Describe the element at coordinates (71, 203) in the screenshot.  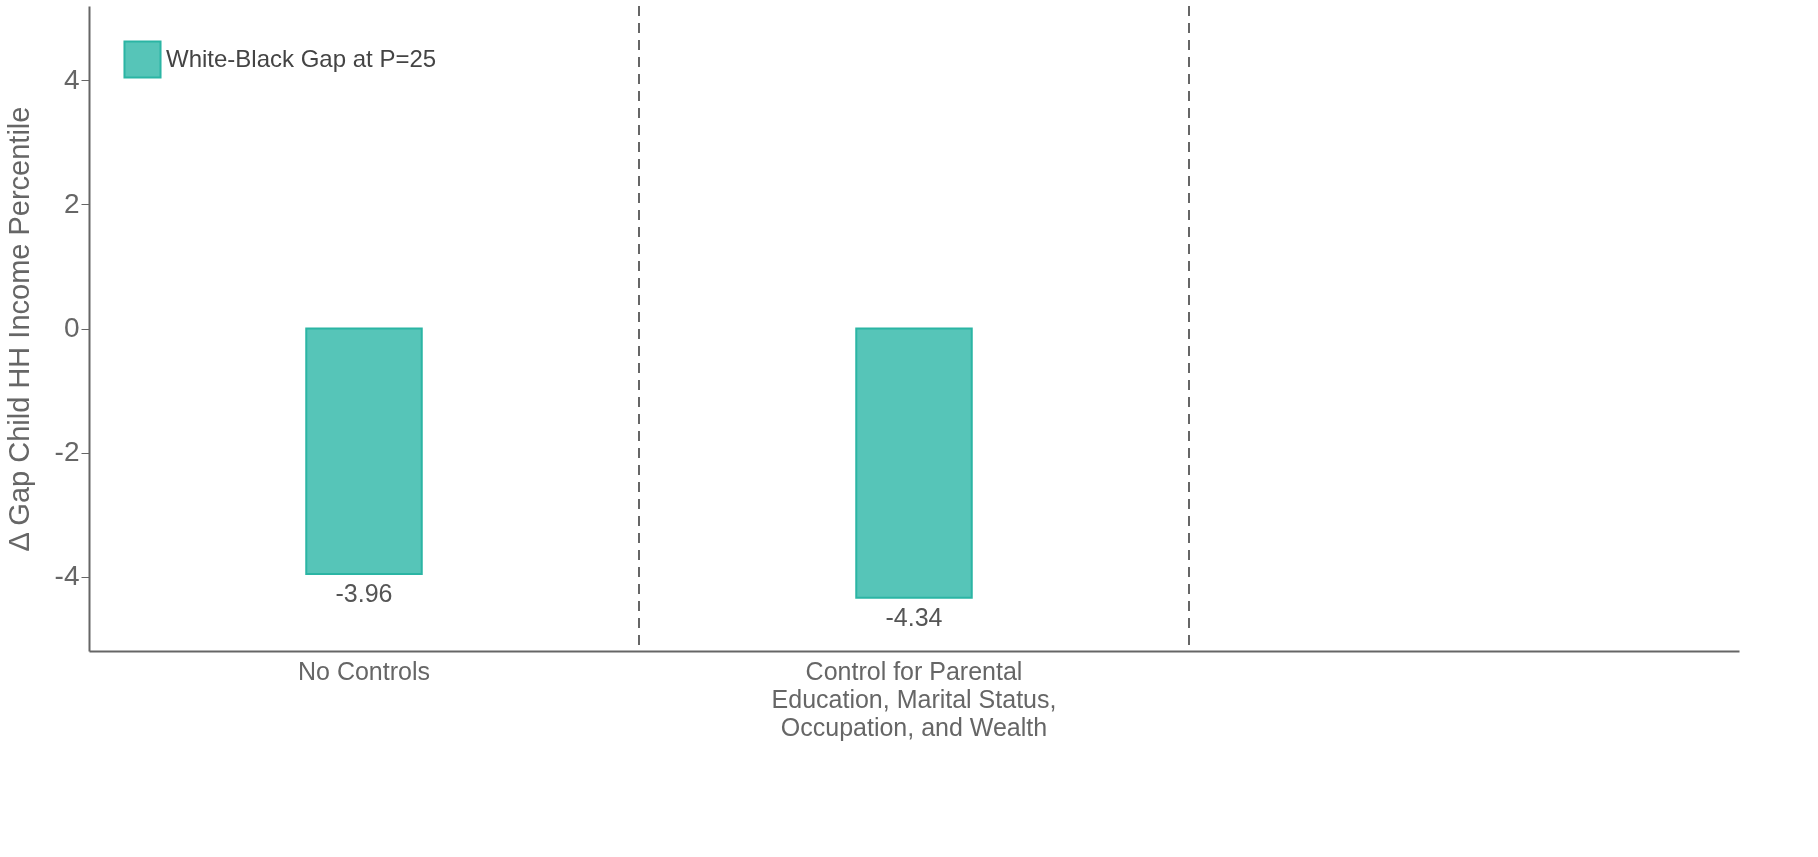
I see `y-tick-label: 2` at that location.